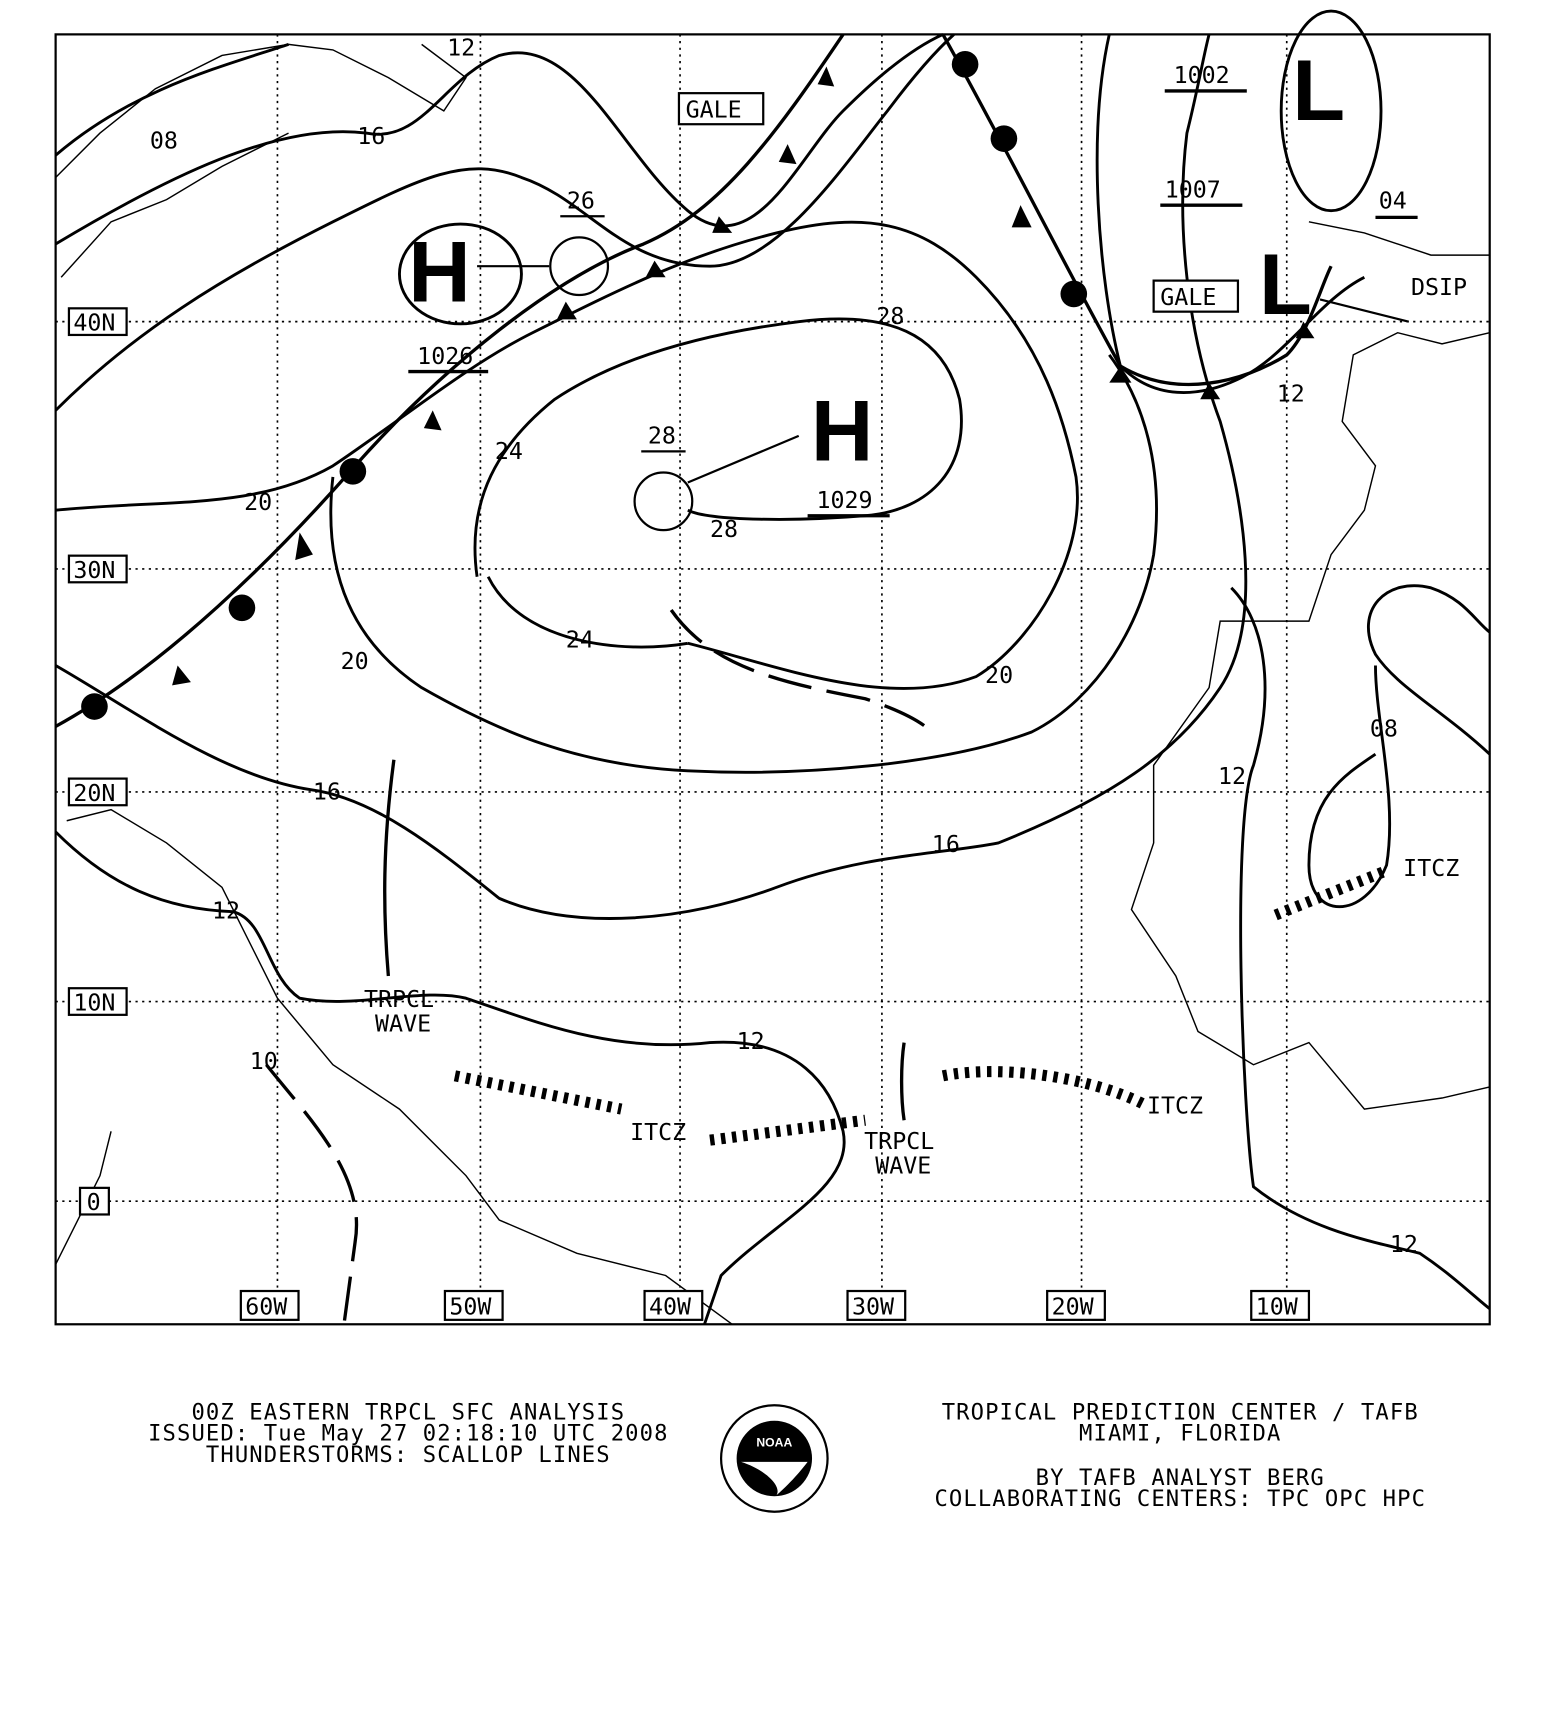 The height and width of the screenshot is (1728, 1542). Describe the element at coordinates (94, 570) in the screenshot. I see `lat-label: 30N` at that location.